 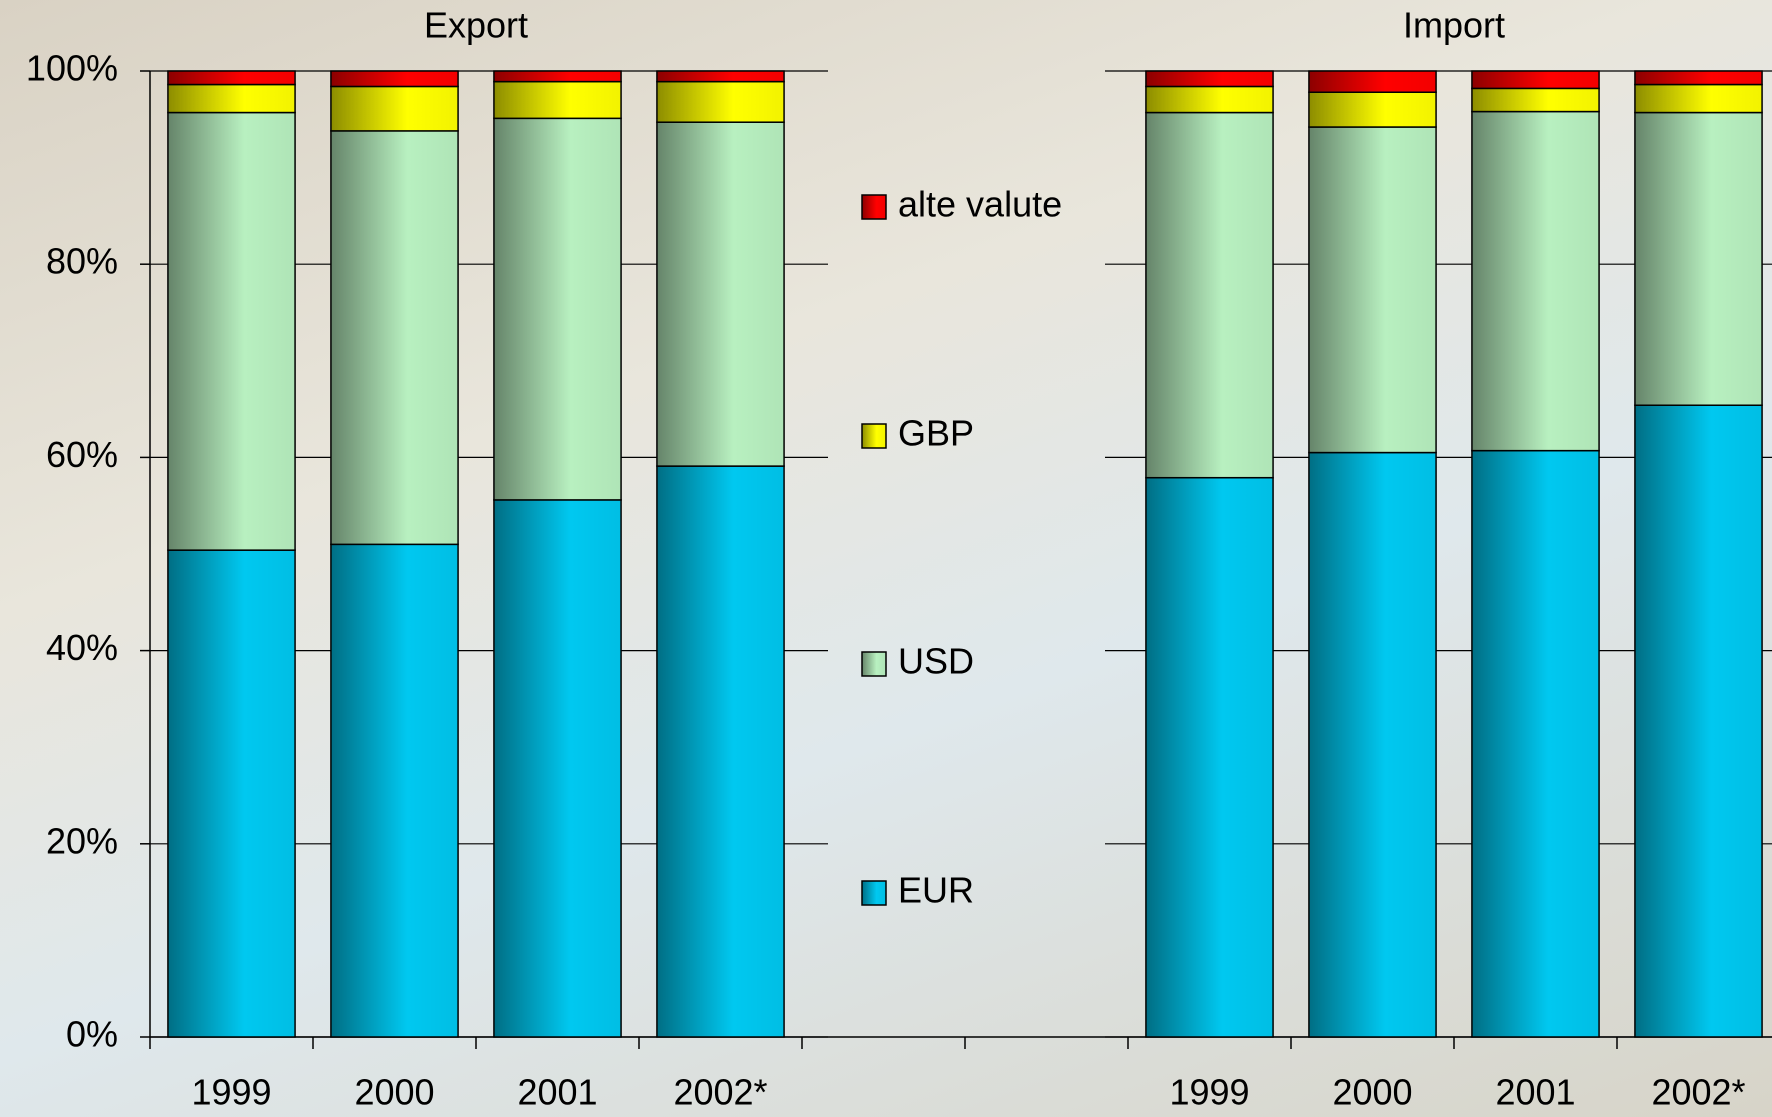 What do you see at coordinates (476, 25) in the screenshot?
I see `group-title: Export` at bounding box center [476, 25].